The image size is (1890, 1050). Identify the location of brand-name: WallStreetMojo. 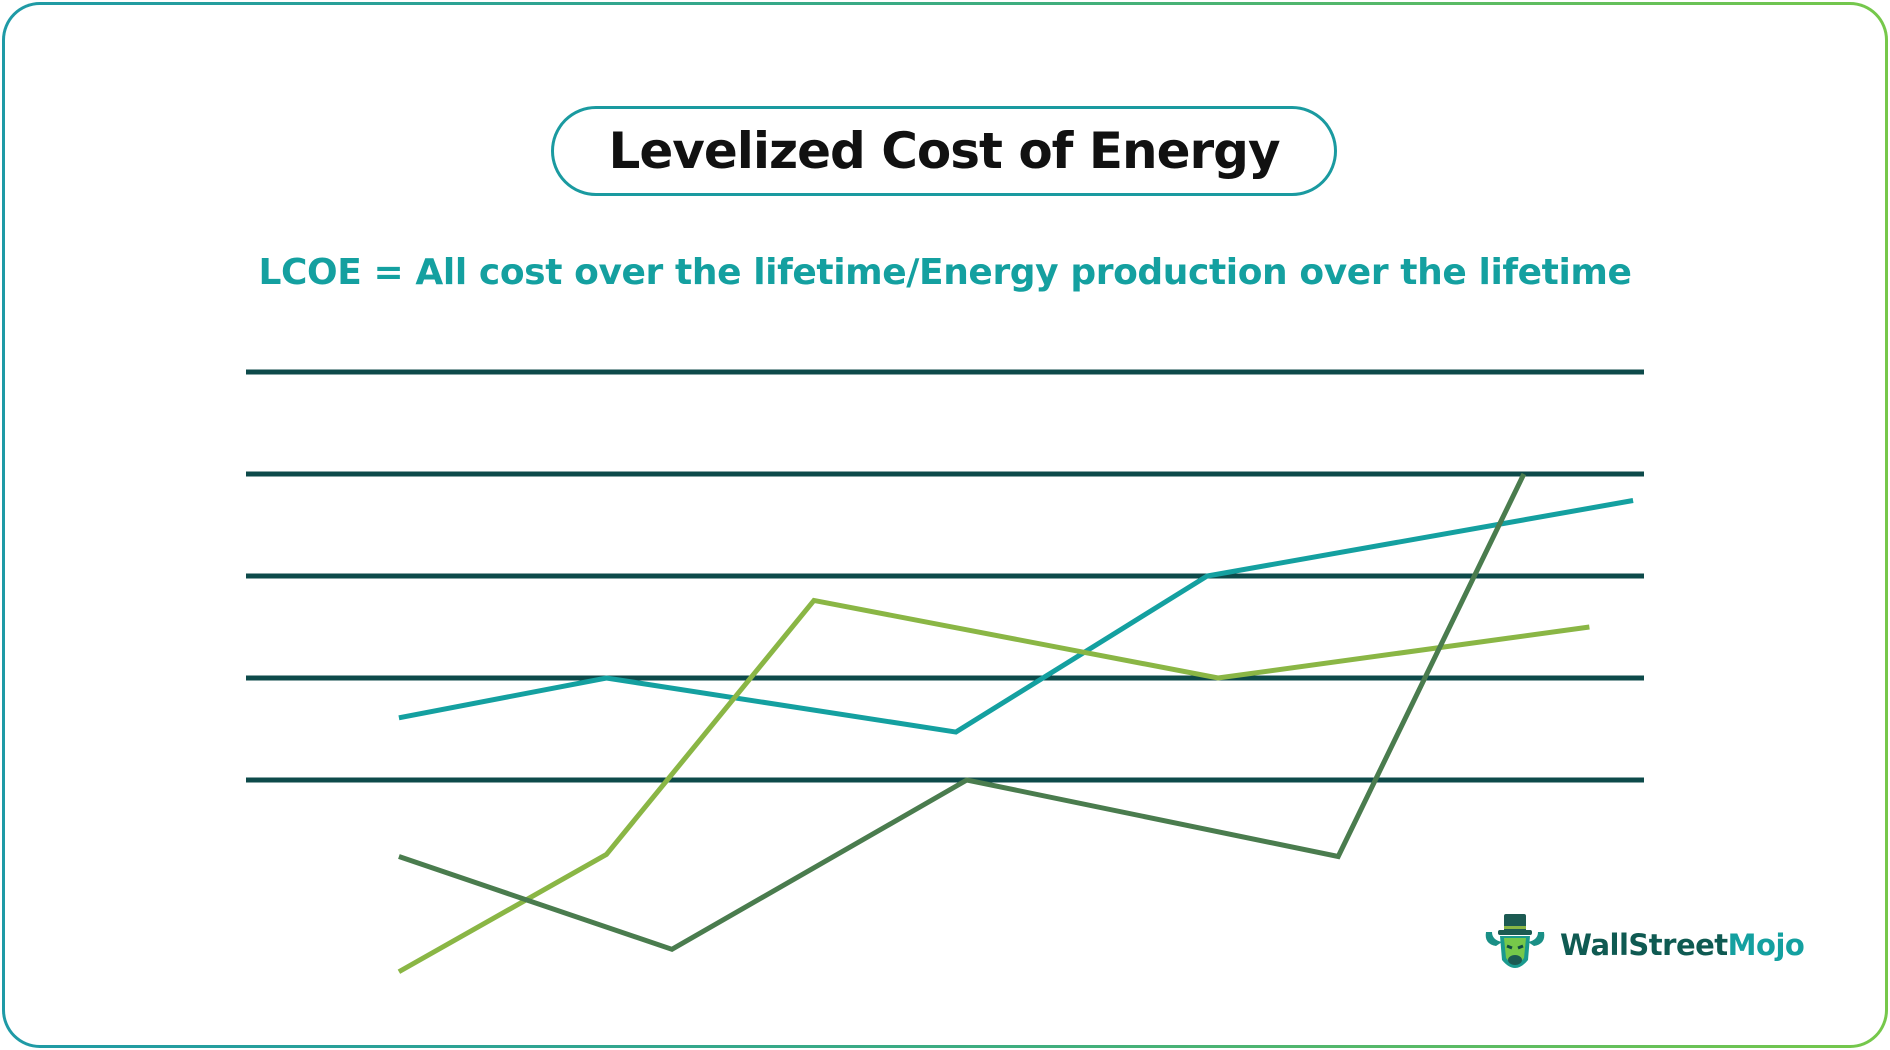
(1682, 945).